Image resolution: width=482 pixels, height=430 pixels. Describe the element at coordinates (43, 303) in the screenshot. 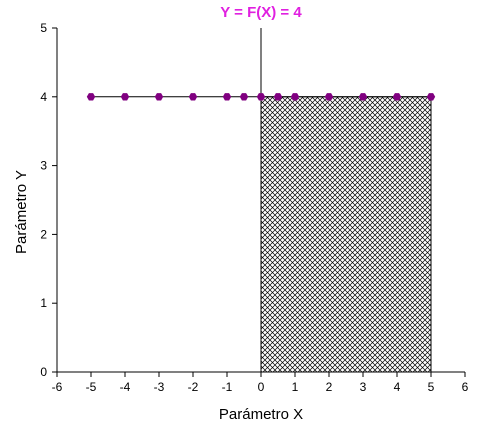

I see `y-tick-label: 1` at that location.